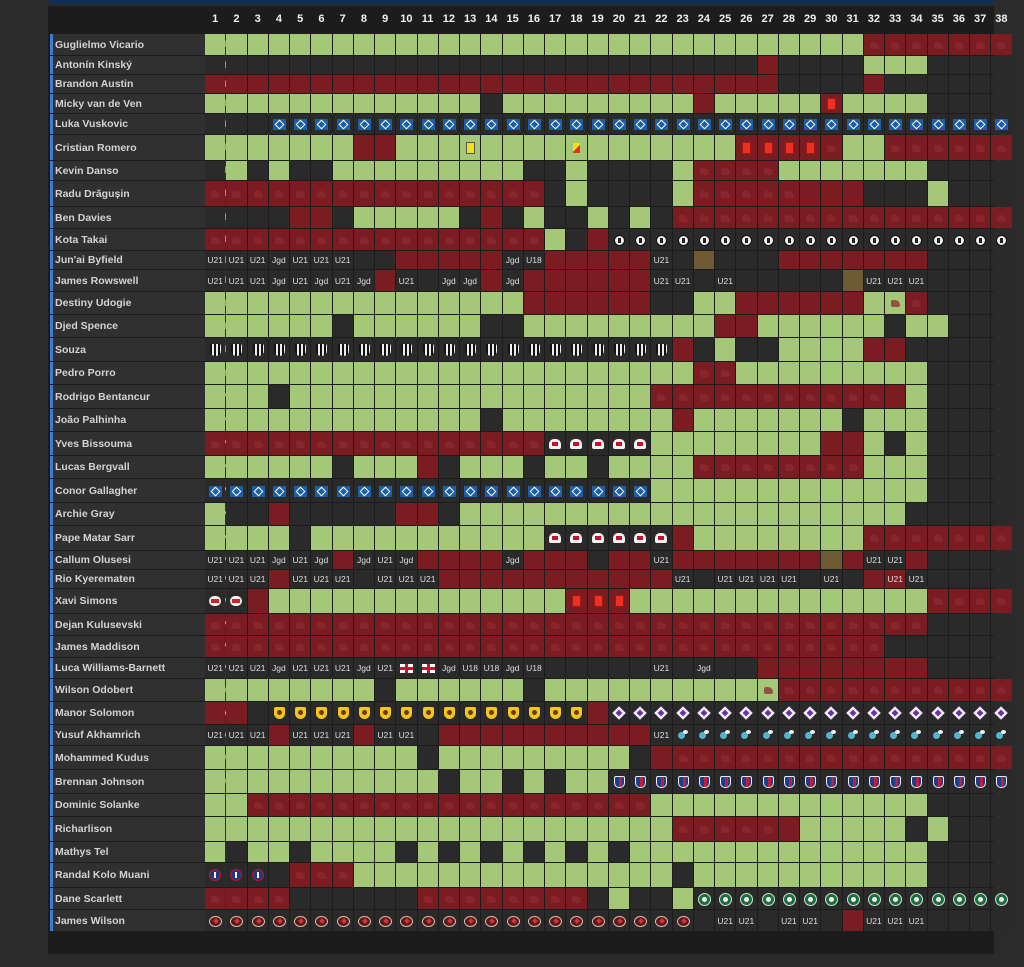 This screenshot has width=1024, height=967. Describe the element at coordinates (257, 280) in the screenshot. I see `gameweek-cell: U21` at that location.